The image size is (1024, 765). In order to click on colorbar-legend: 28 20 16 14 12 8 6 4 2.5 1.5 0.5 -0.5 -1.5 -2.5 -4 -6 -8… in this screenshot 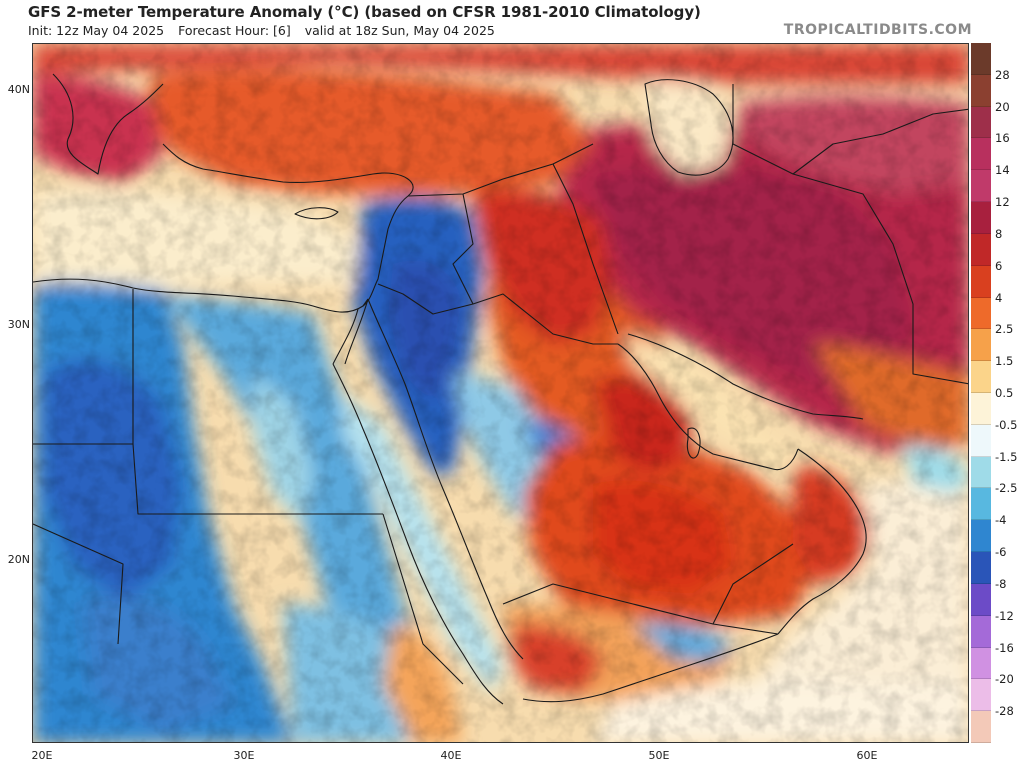, I will do `click(996, 393)`.